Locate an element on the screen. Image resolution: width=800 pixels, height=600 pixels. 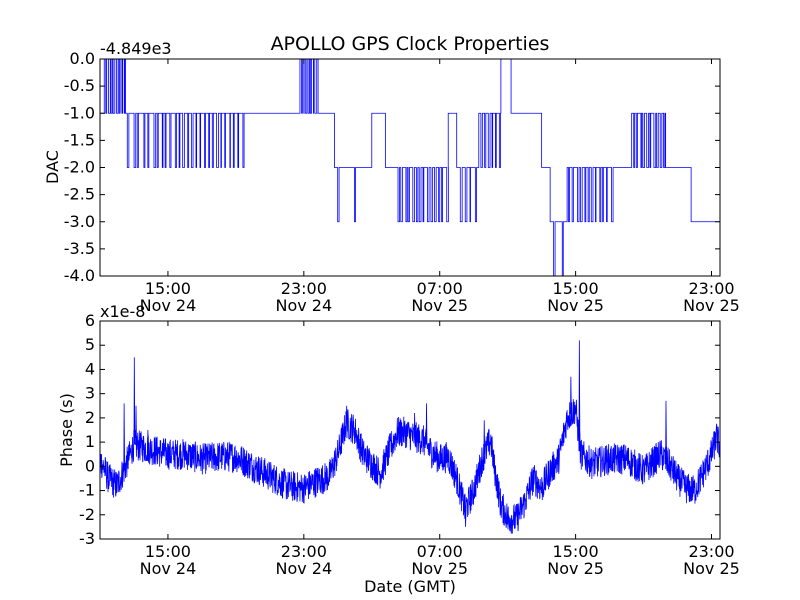
phase-y-axis-label: Phase (s) is located at coordinates (66, 430).